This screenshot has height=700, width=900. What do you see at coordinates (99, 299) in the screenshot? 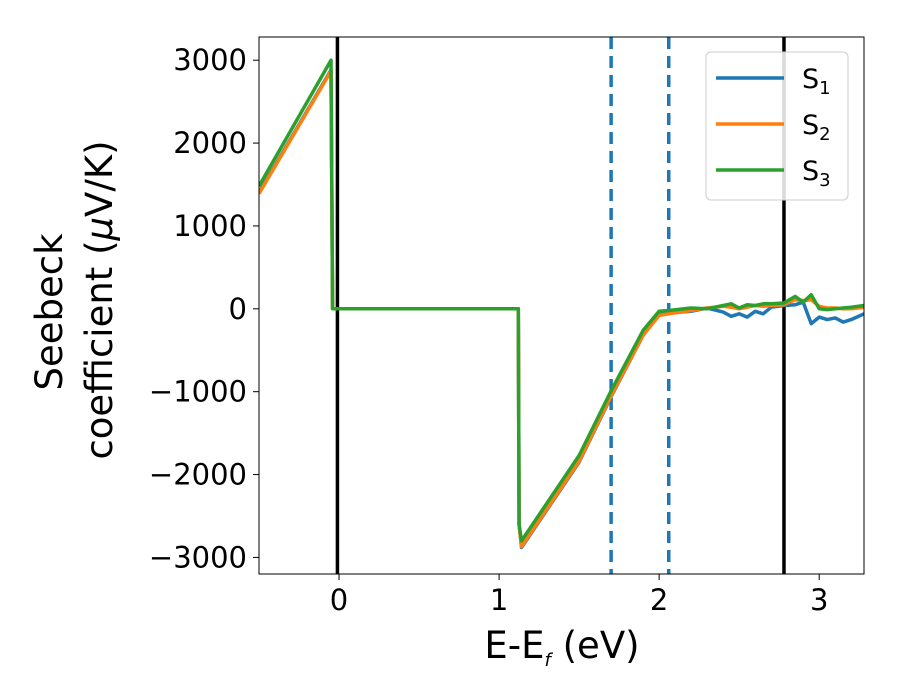
I see `y-axis-label-line2: coefficient (μV/K)` at bounding box center [99, 299].